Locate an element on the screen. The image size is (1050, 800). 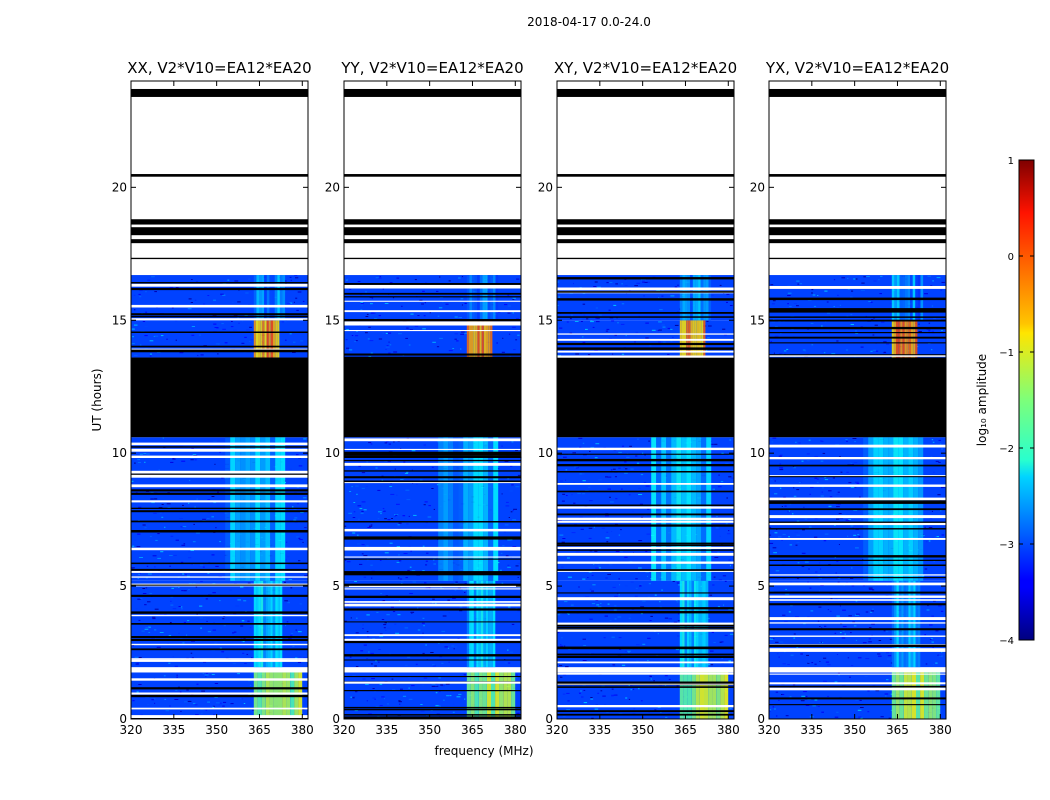
y-tick-label: 0 is located at coordinates (549, 719).